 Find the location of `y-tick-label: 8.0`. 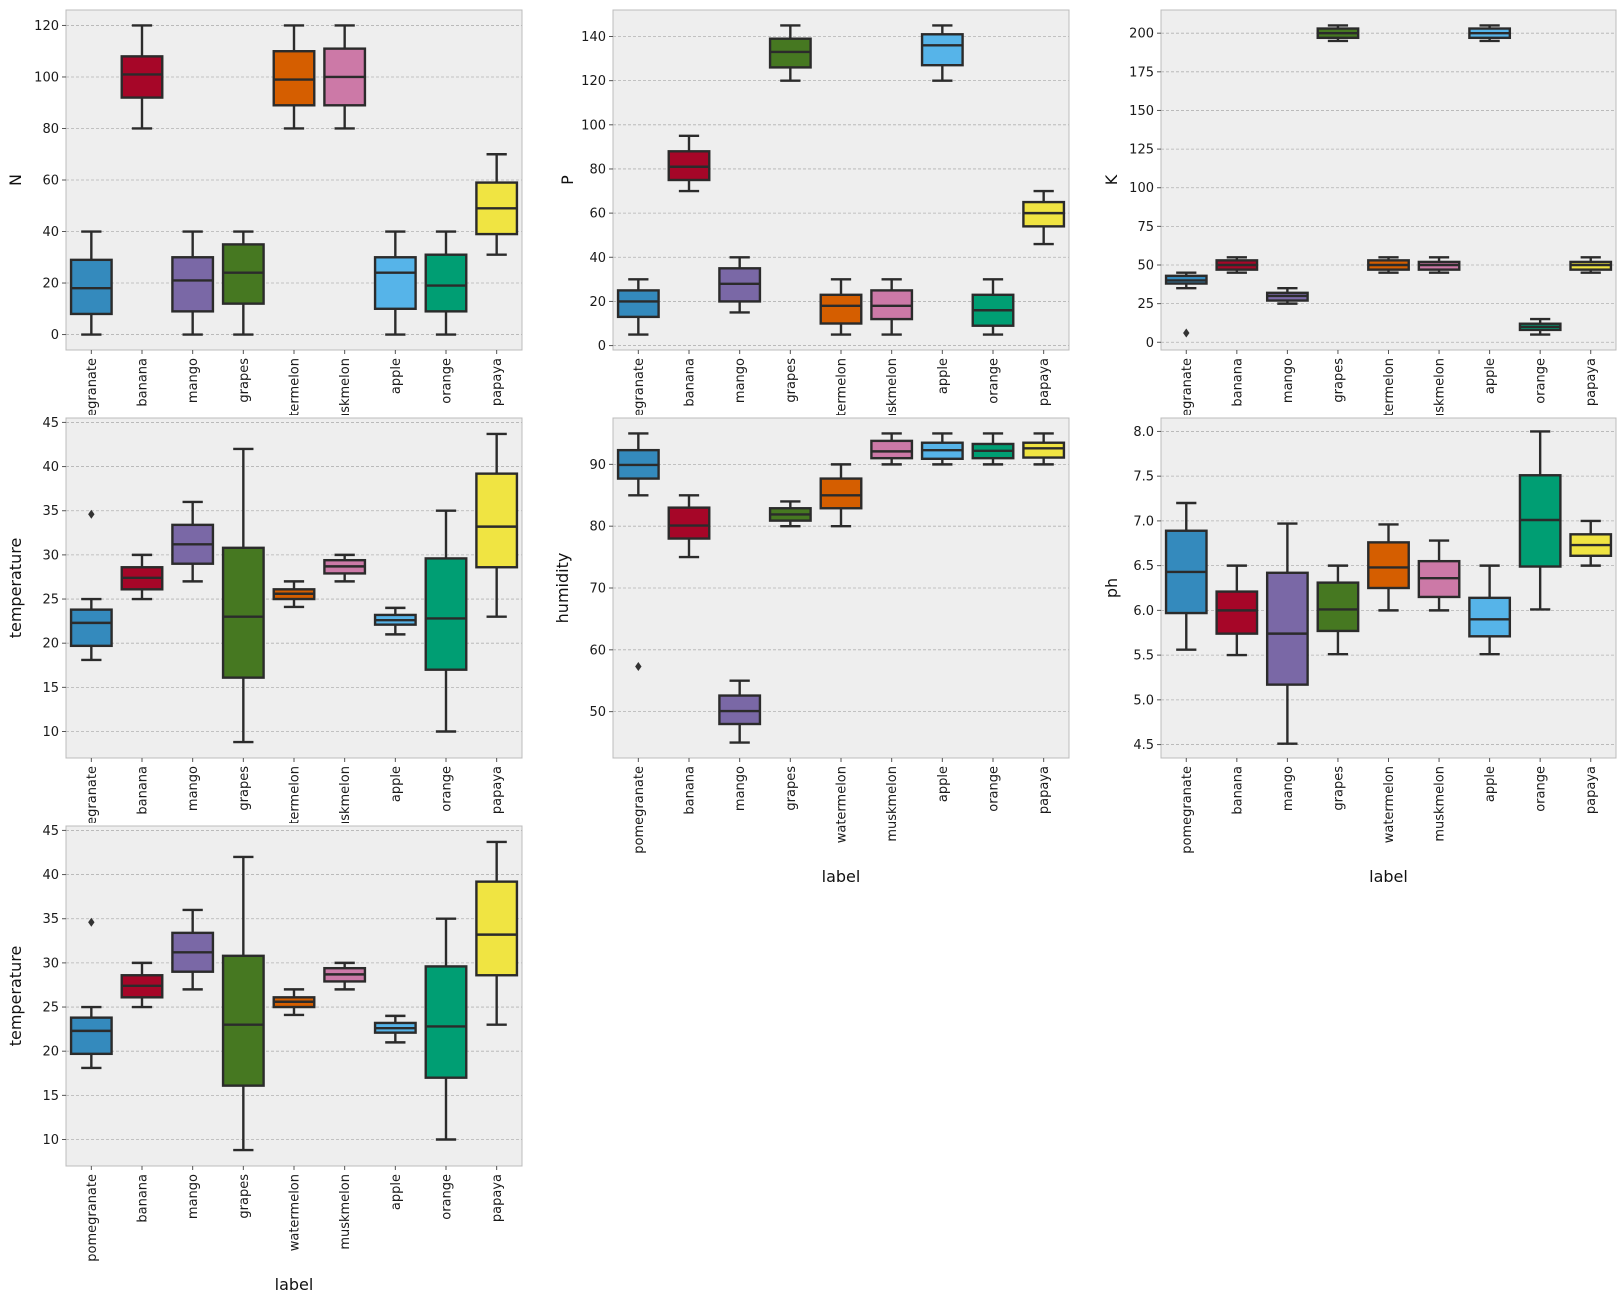

y-tick-label: 8.0 is located at coordinates (1143, 432).